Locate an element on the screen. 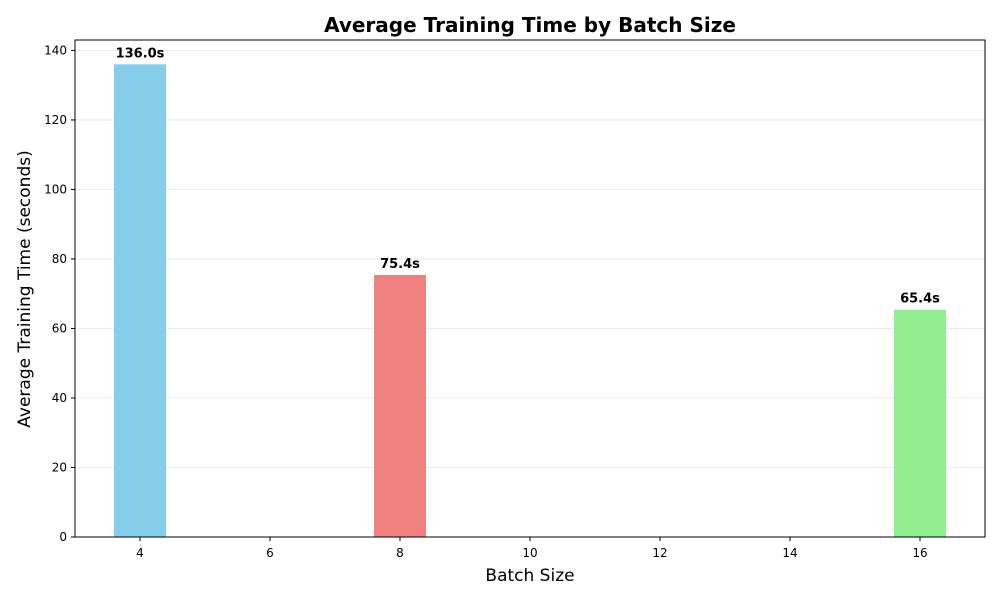 Image resolution: width=1000 pixels, height=600 pixels. x-tick-label: 10 is located at coordinates (529, 553).